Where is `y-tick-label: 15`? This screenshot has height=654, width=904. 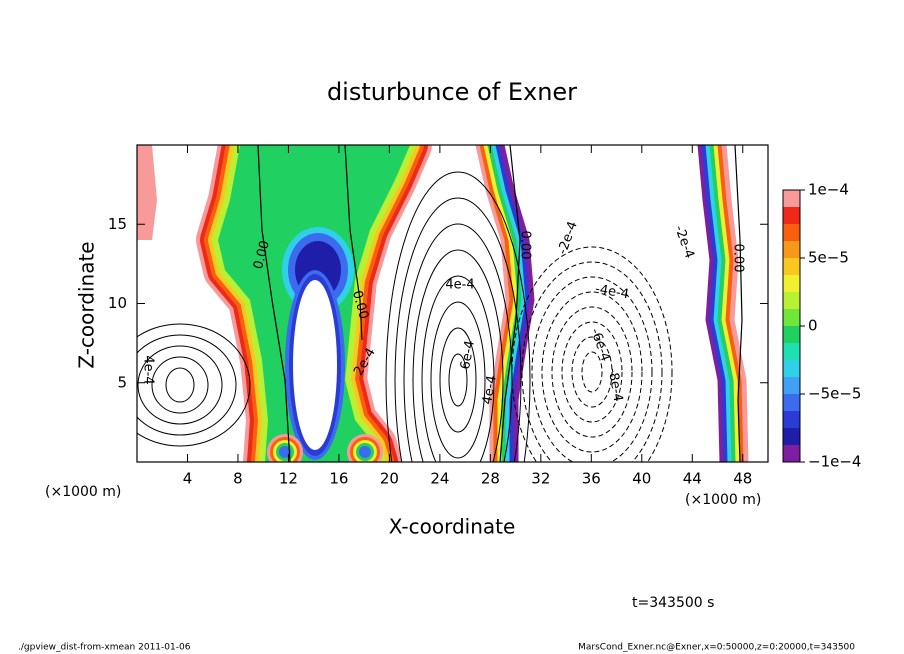 y-tick-label: 15 is located at coordinates (117, 224).